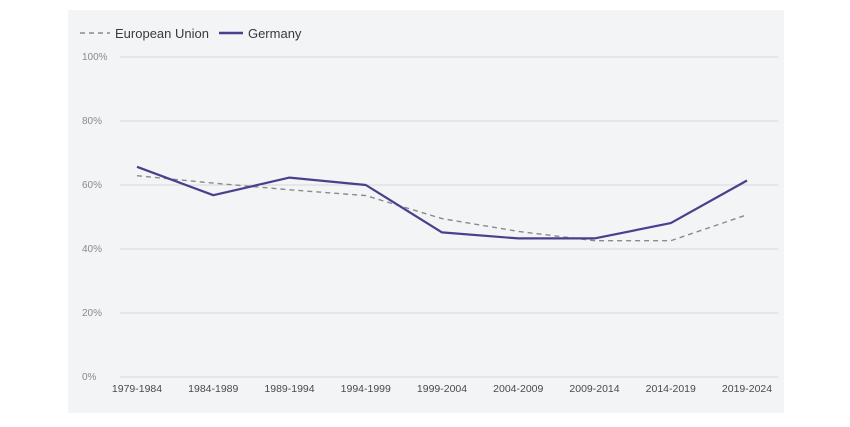  I want to click on legend-item-european-union: European Union, so click(144, 33).